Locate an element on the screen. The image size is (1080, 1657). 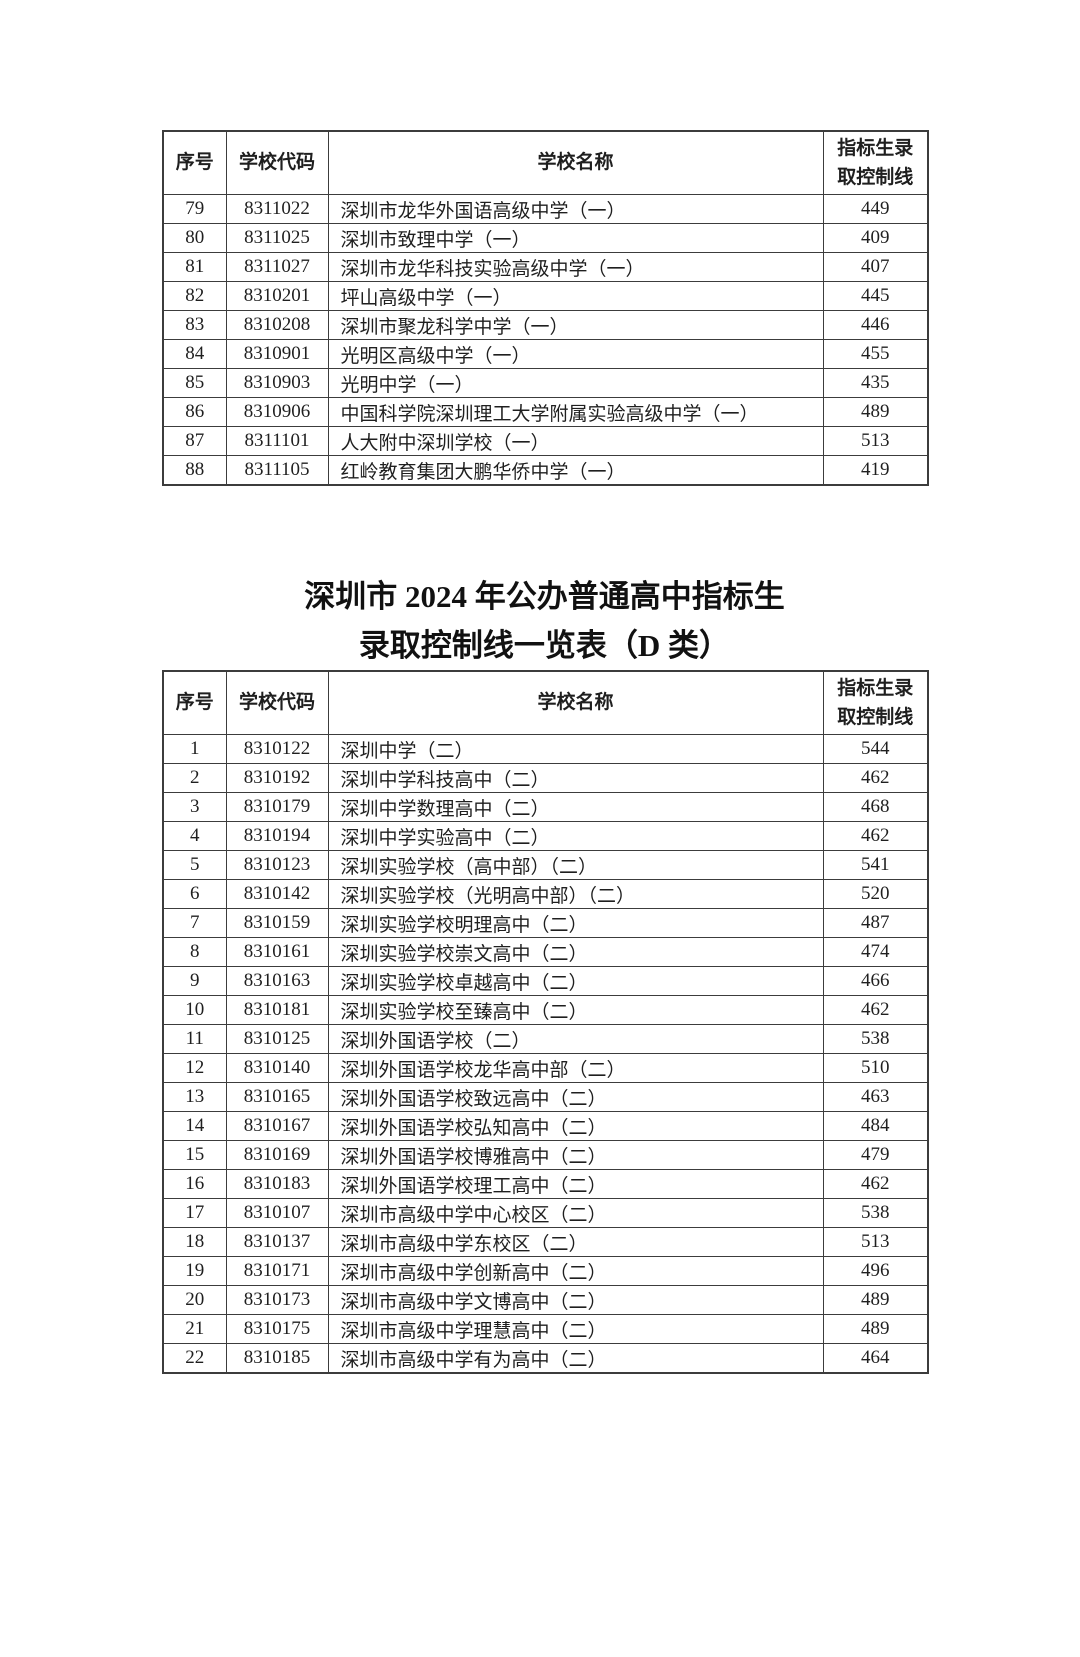
table-row: 81 8311027 深圳市龙华科技实验高级中学（一） 407 is located at coordinates (545, 267).